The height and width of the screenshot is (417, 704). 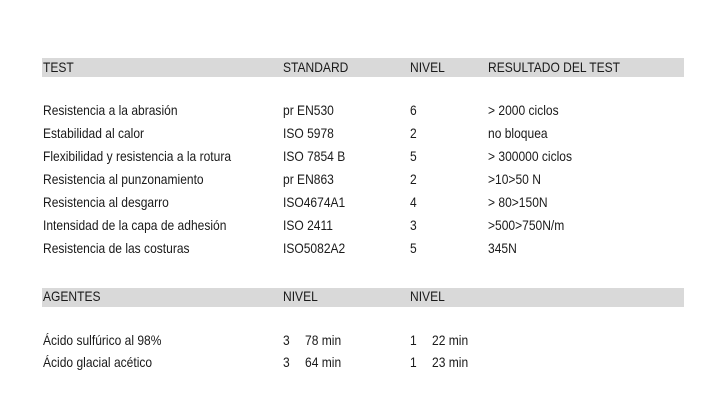 I want to click on tests-cell: >10>50 N, so click(x=514, y=179).